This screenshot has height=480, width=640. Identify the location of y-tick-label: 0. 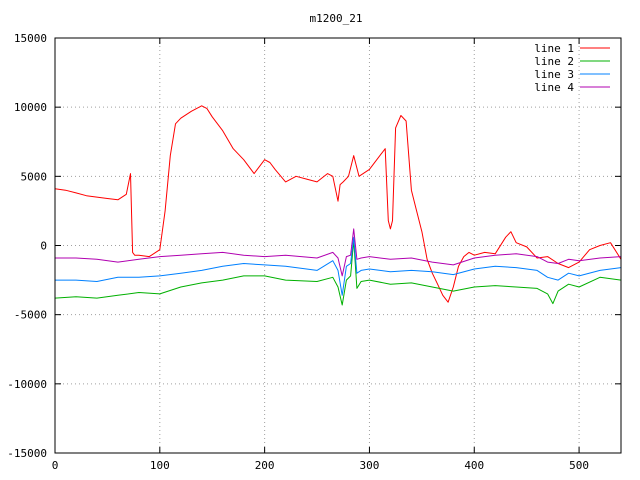
(43, 246).